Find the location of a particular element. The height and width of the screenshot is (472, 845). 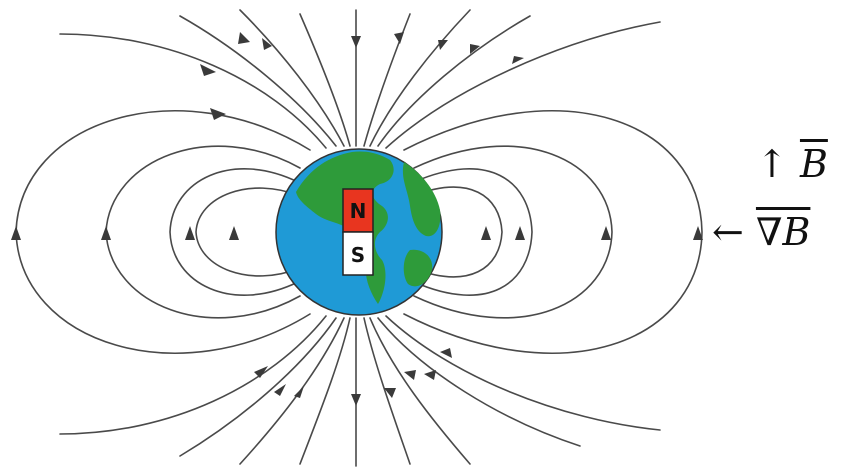

bar-magnet: N S is located at coordinates (358, 232).